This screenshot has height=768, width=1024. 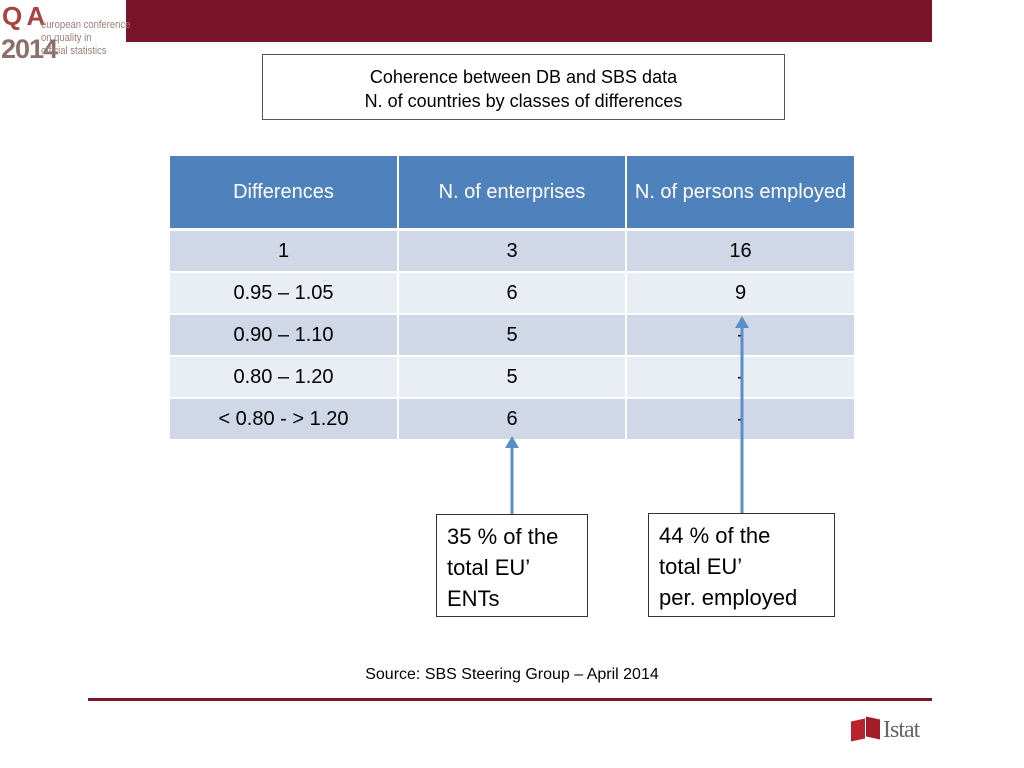 I want to click on callout-enterprises: 35 % of the total EU’ ENTs, so click(x=512, y=565).